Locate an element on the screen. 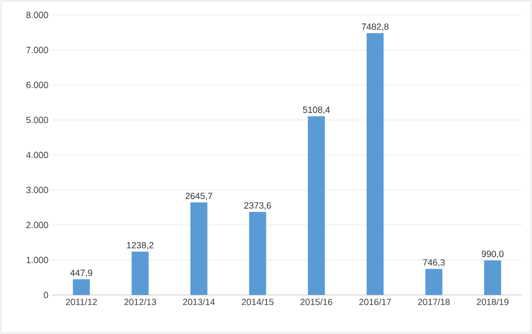 The height and width of the screenshot is (334, 532). data-label: 1238,2 is located at coordinates (140, 246).